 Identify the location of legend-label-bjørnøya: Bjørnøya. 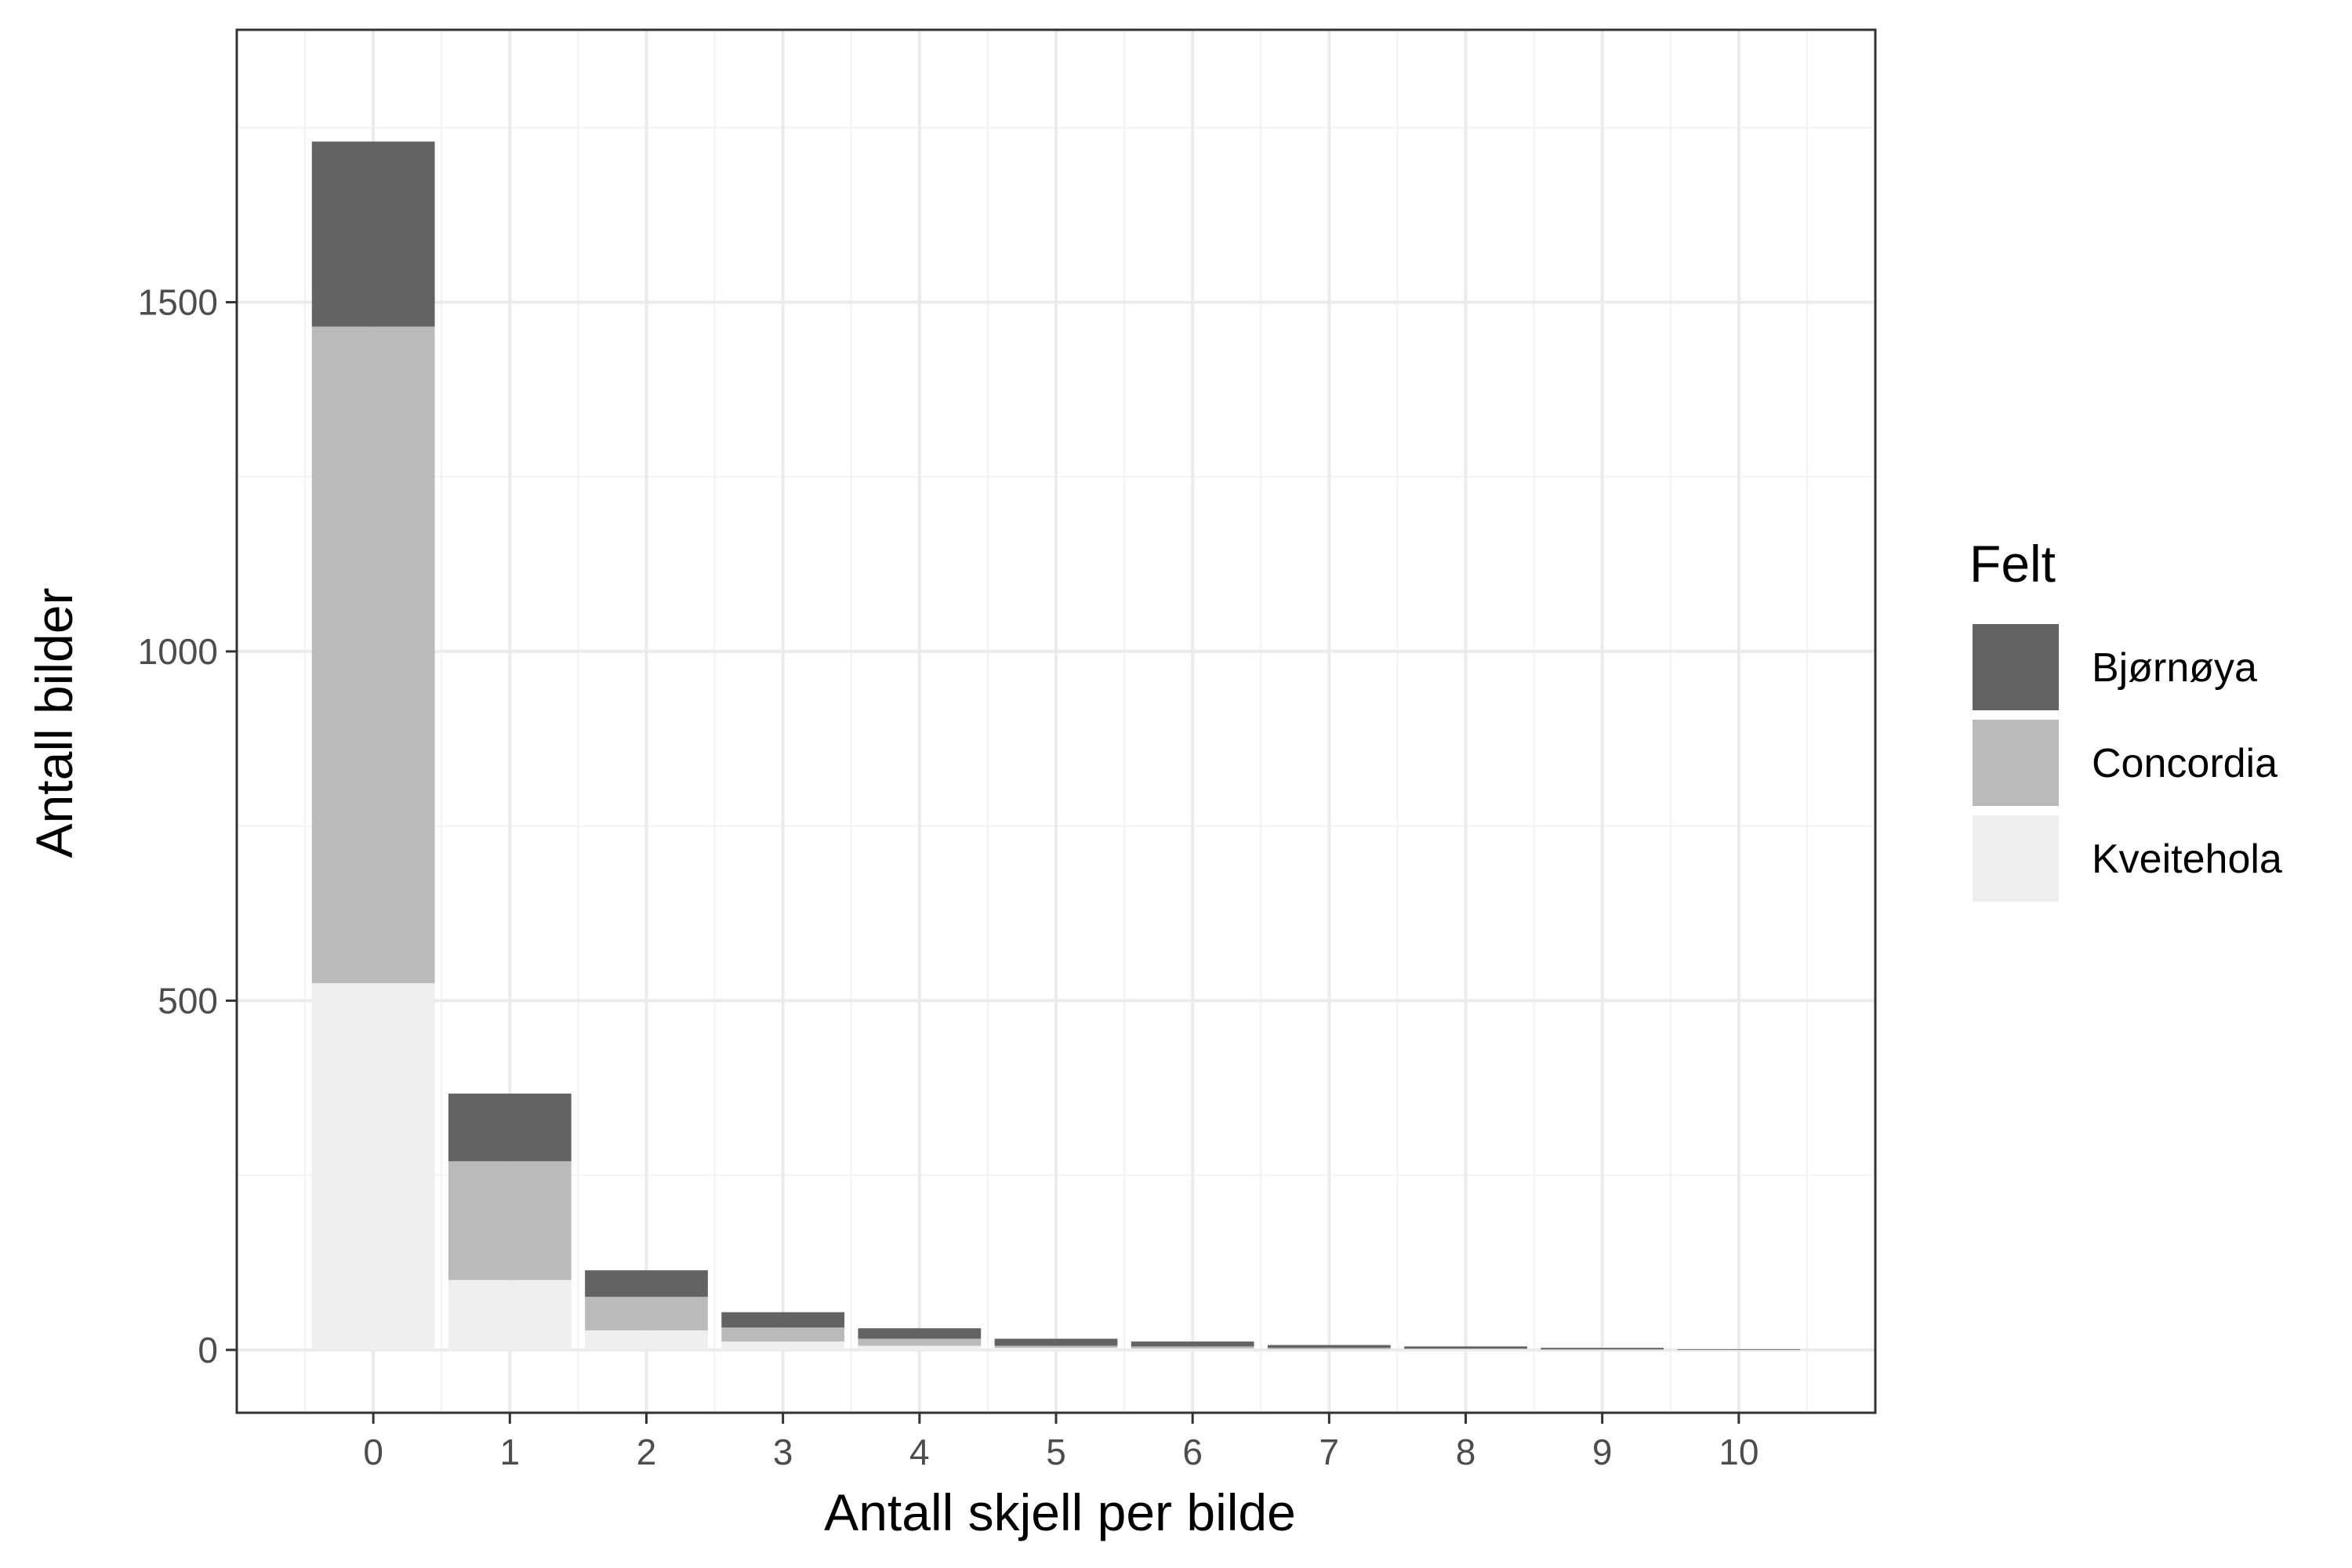
(2174, 668).